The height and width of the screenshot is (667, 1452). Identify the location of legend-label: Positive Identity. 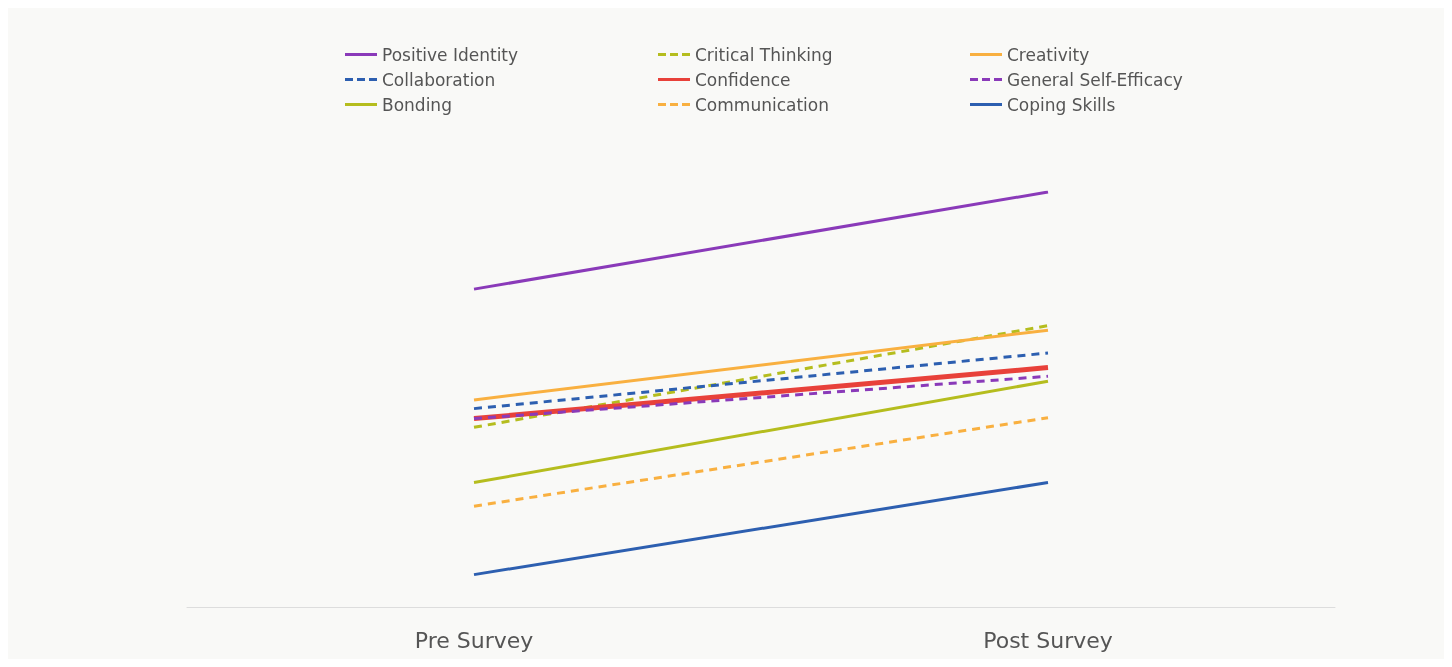
(450, 54).